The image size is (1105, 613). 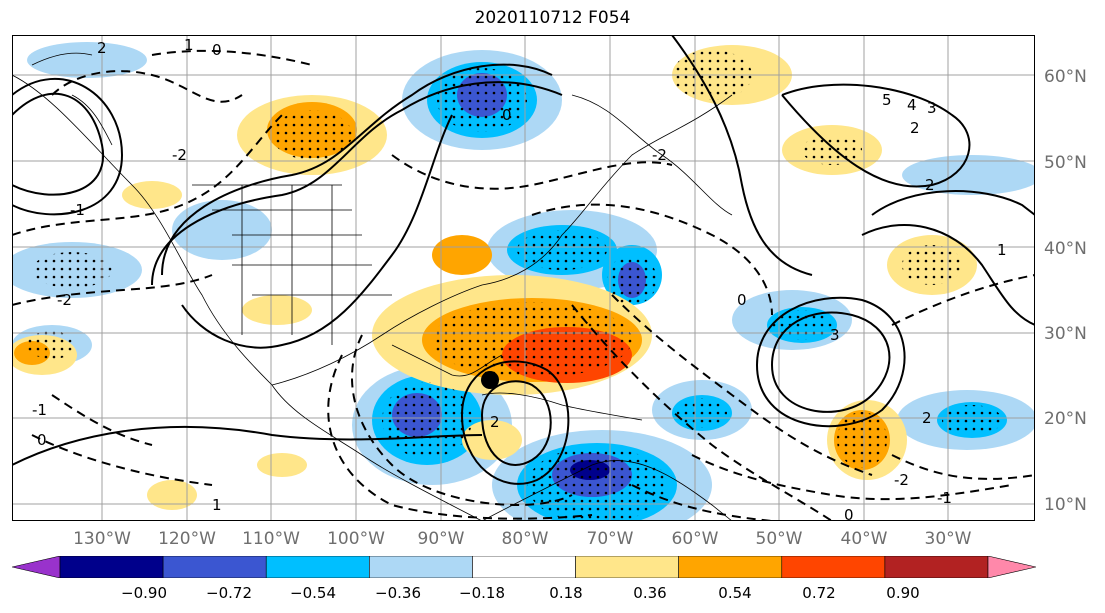 I want to click on colorbar-tick: −0.36, so click(x=398, y=593).